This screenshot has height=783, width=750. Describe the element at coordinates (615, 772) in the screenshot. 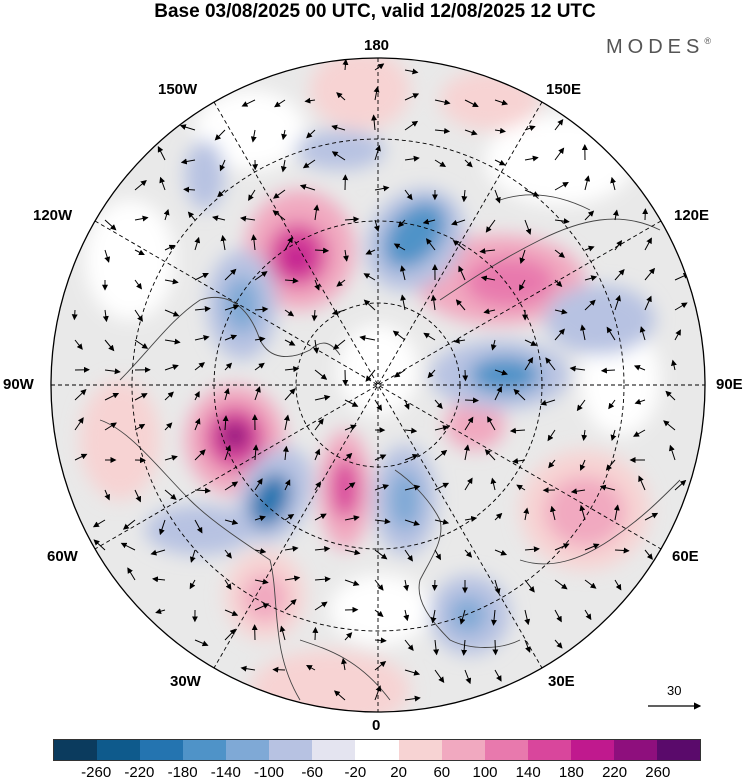

I see `colorbar-tick-label: 220` at that location.